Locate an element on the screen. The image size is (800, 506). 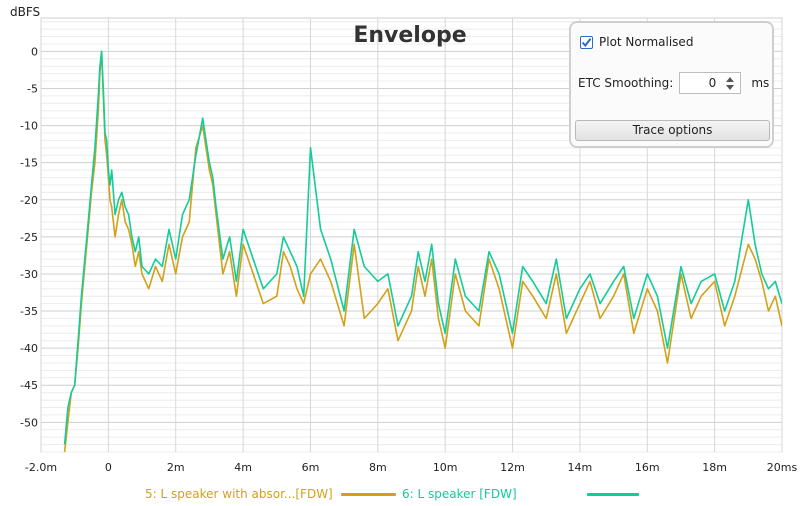
trace-options-button: Trace options is located at coordinates (672, 130).